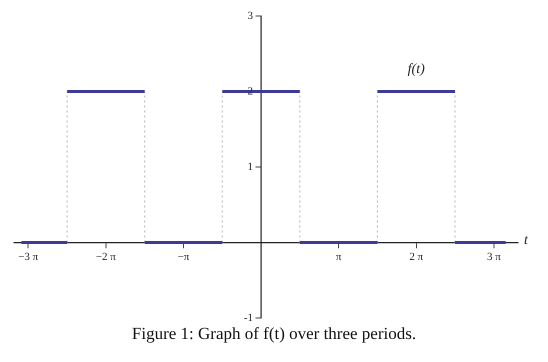 The width and height of the screenshot is (548, 362). What do you see at coordinates (526, 240) in the screenshot?
I see `x-axis-title: t` at bounding box center [526, 240].